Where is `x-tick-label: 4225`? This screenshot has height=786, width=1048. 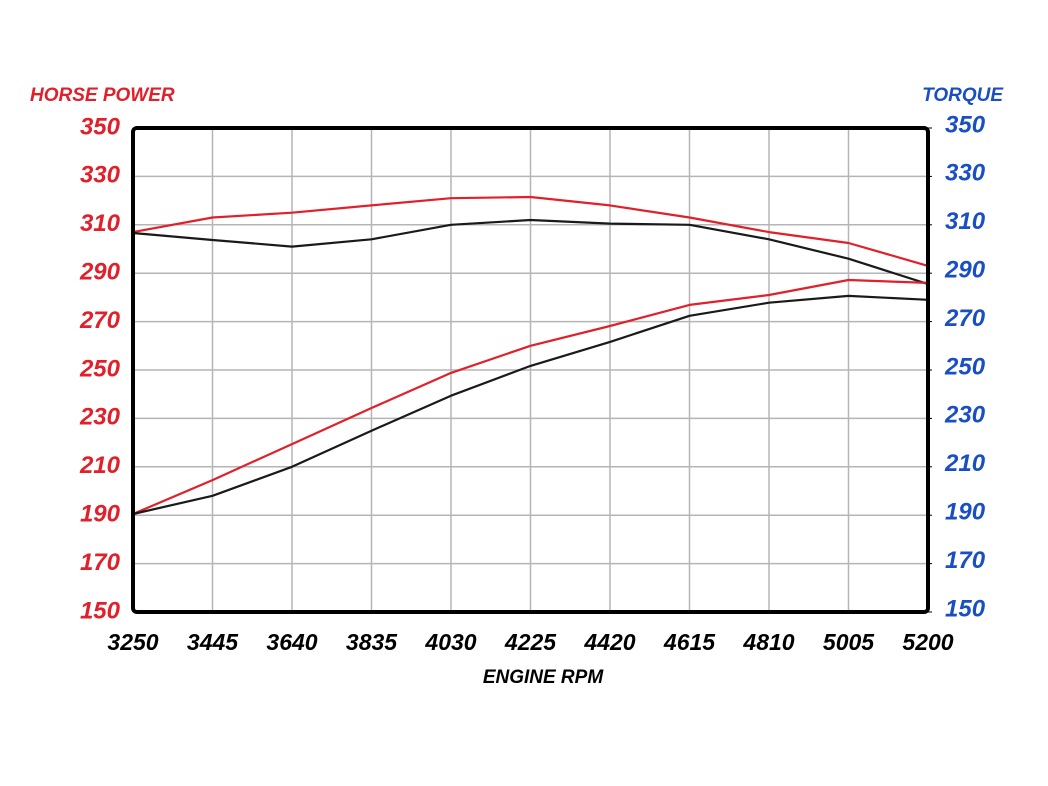
x-tick-label: 4225 is located at coordinates (530, 642).